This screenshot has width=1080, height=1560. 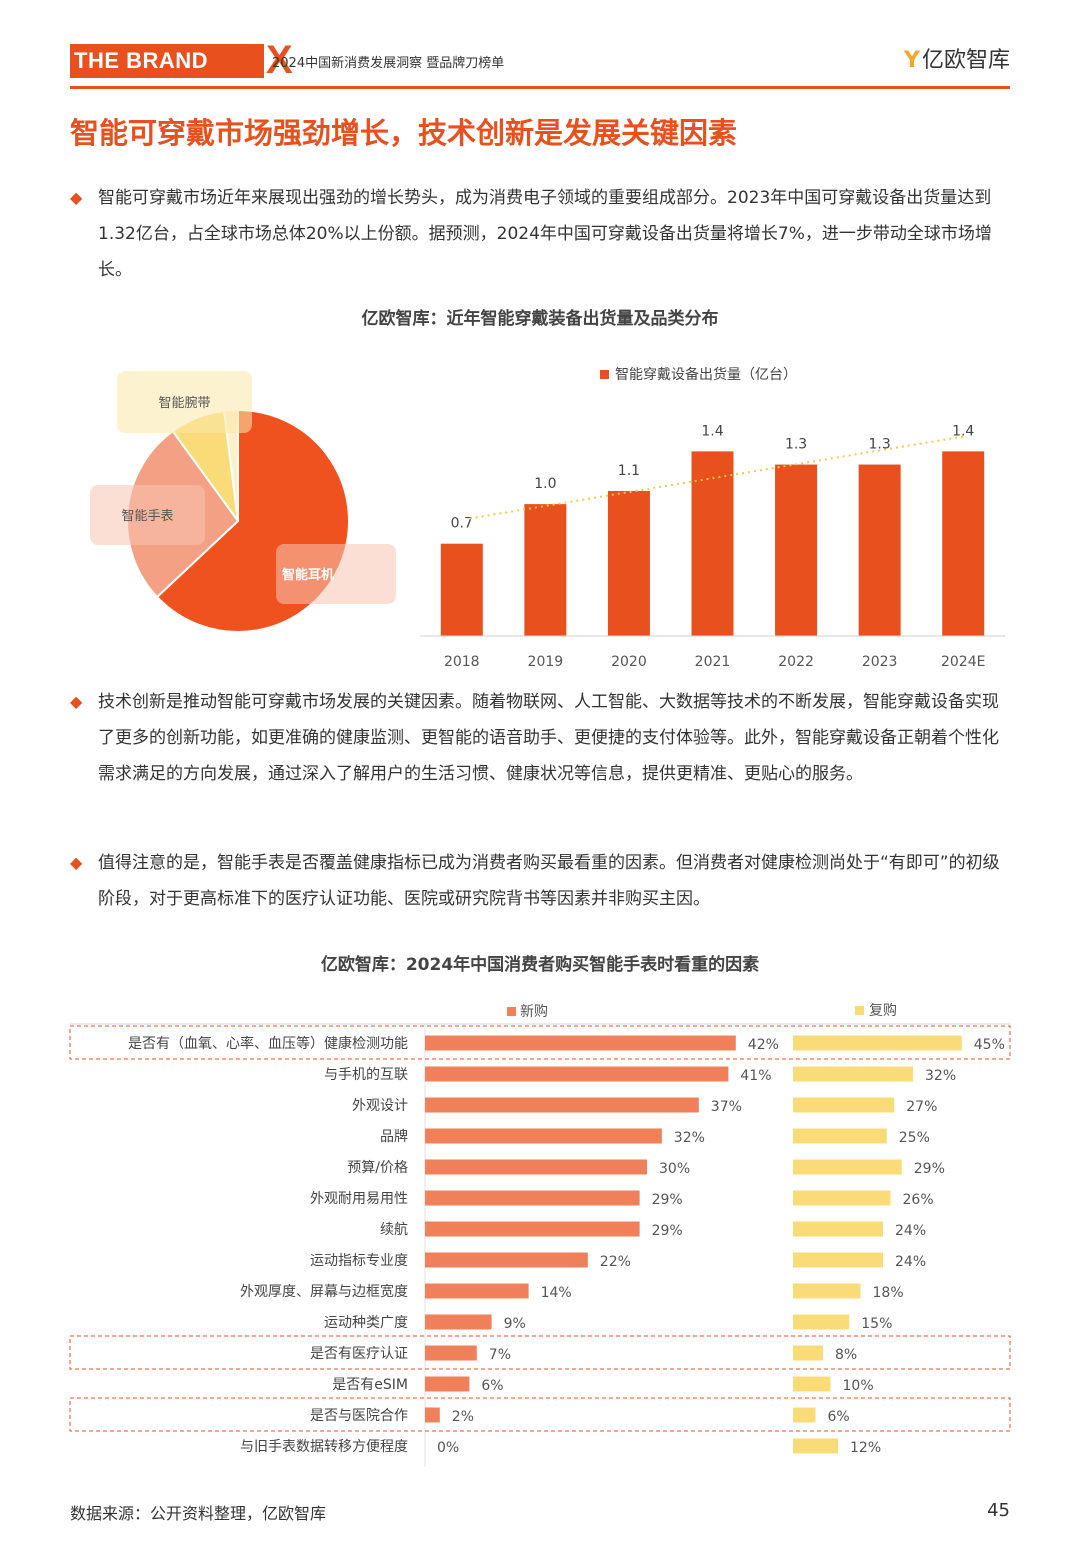 What do you see at coordinates (726, 1107) in the screenshot?
I see `new-purchase-value: 37%` at bounding box center [726, 1107].